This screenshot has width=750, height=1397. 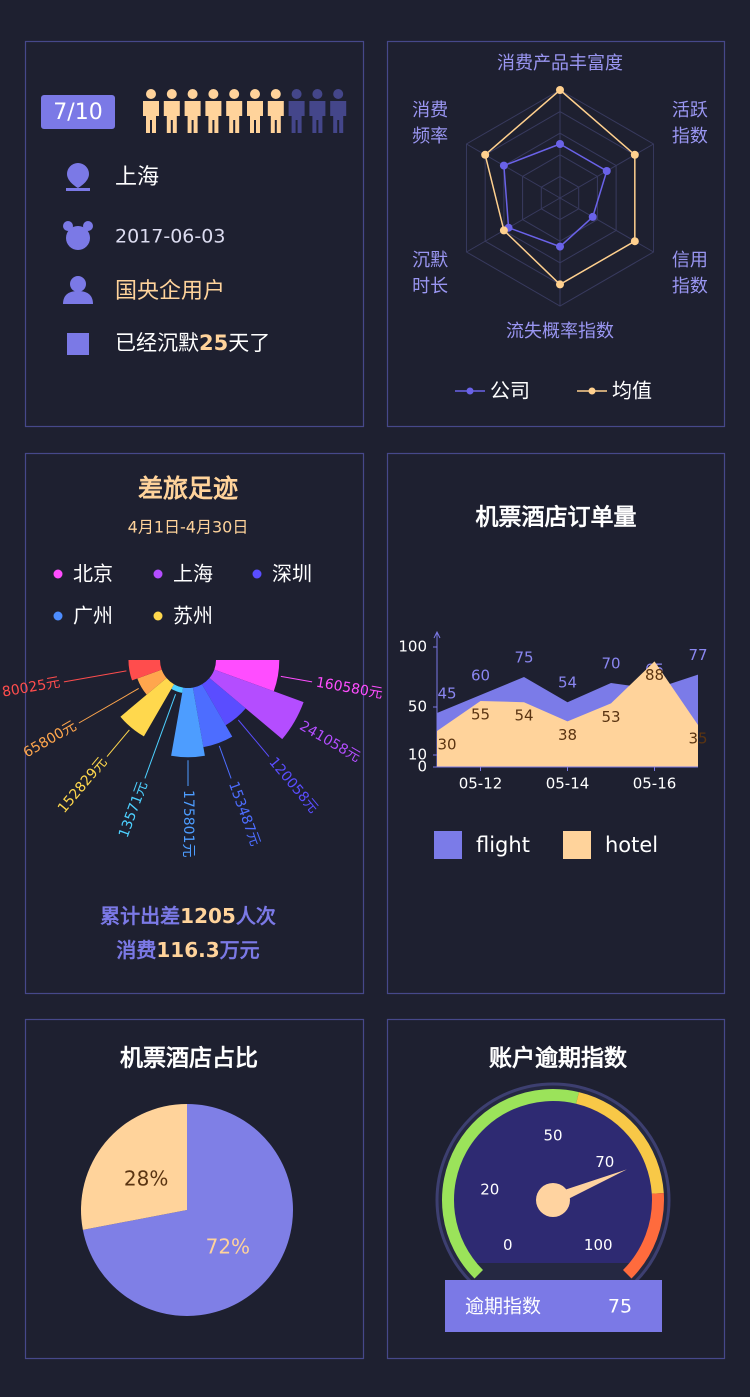 I want to click on gauge-dial, so click(x=553, y=1181).